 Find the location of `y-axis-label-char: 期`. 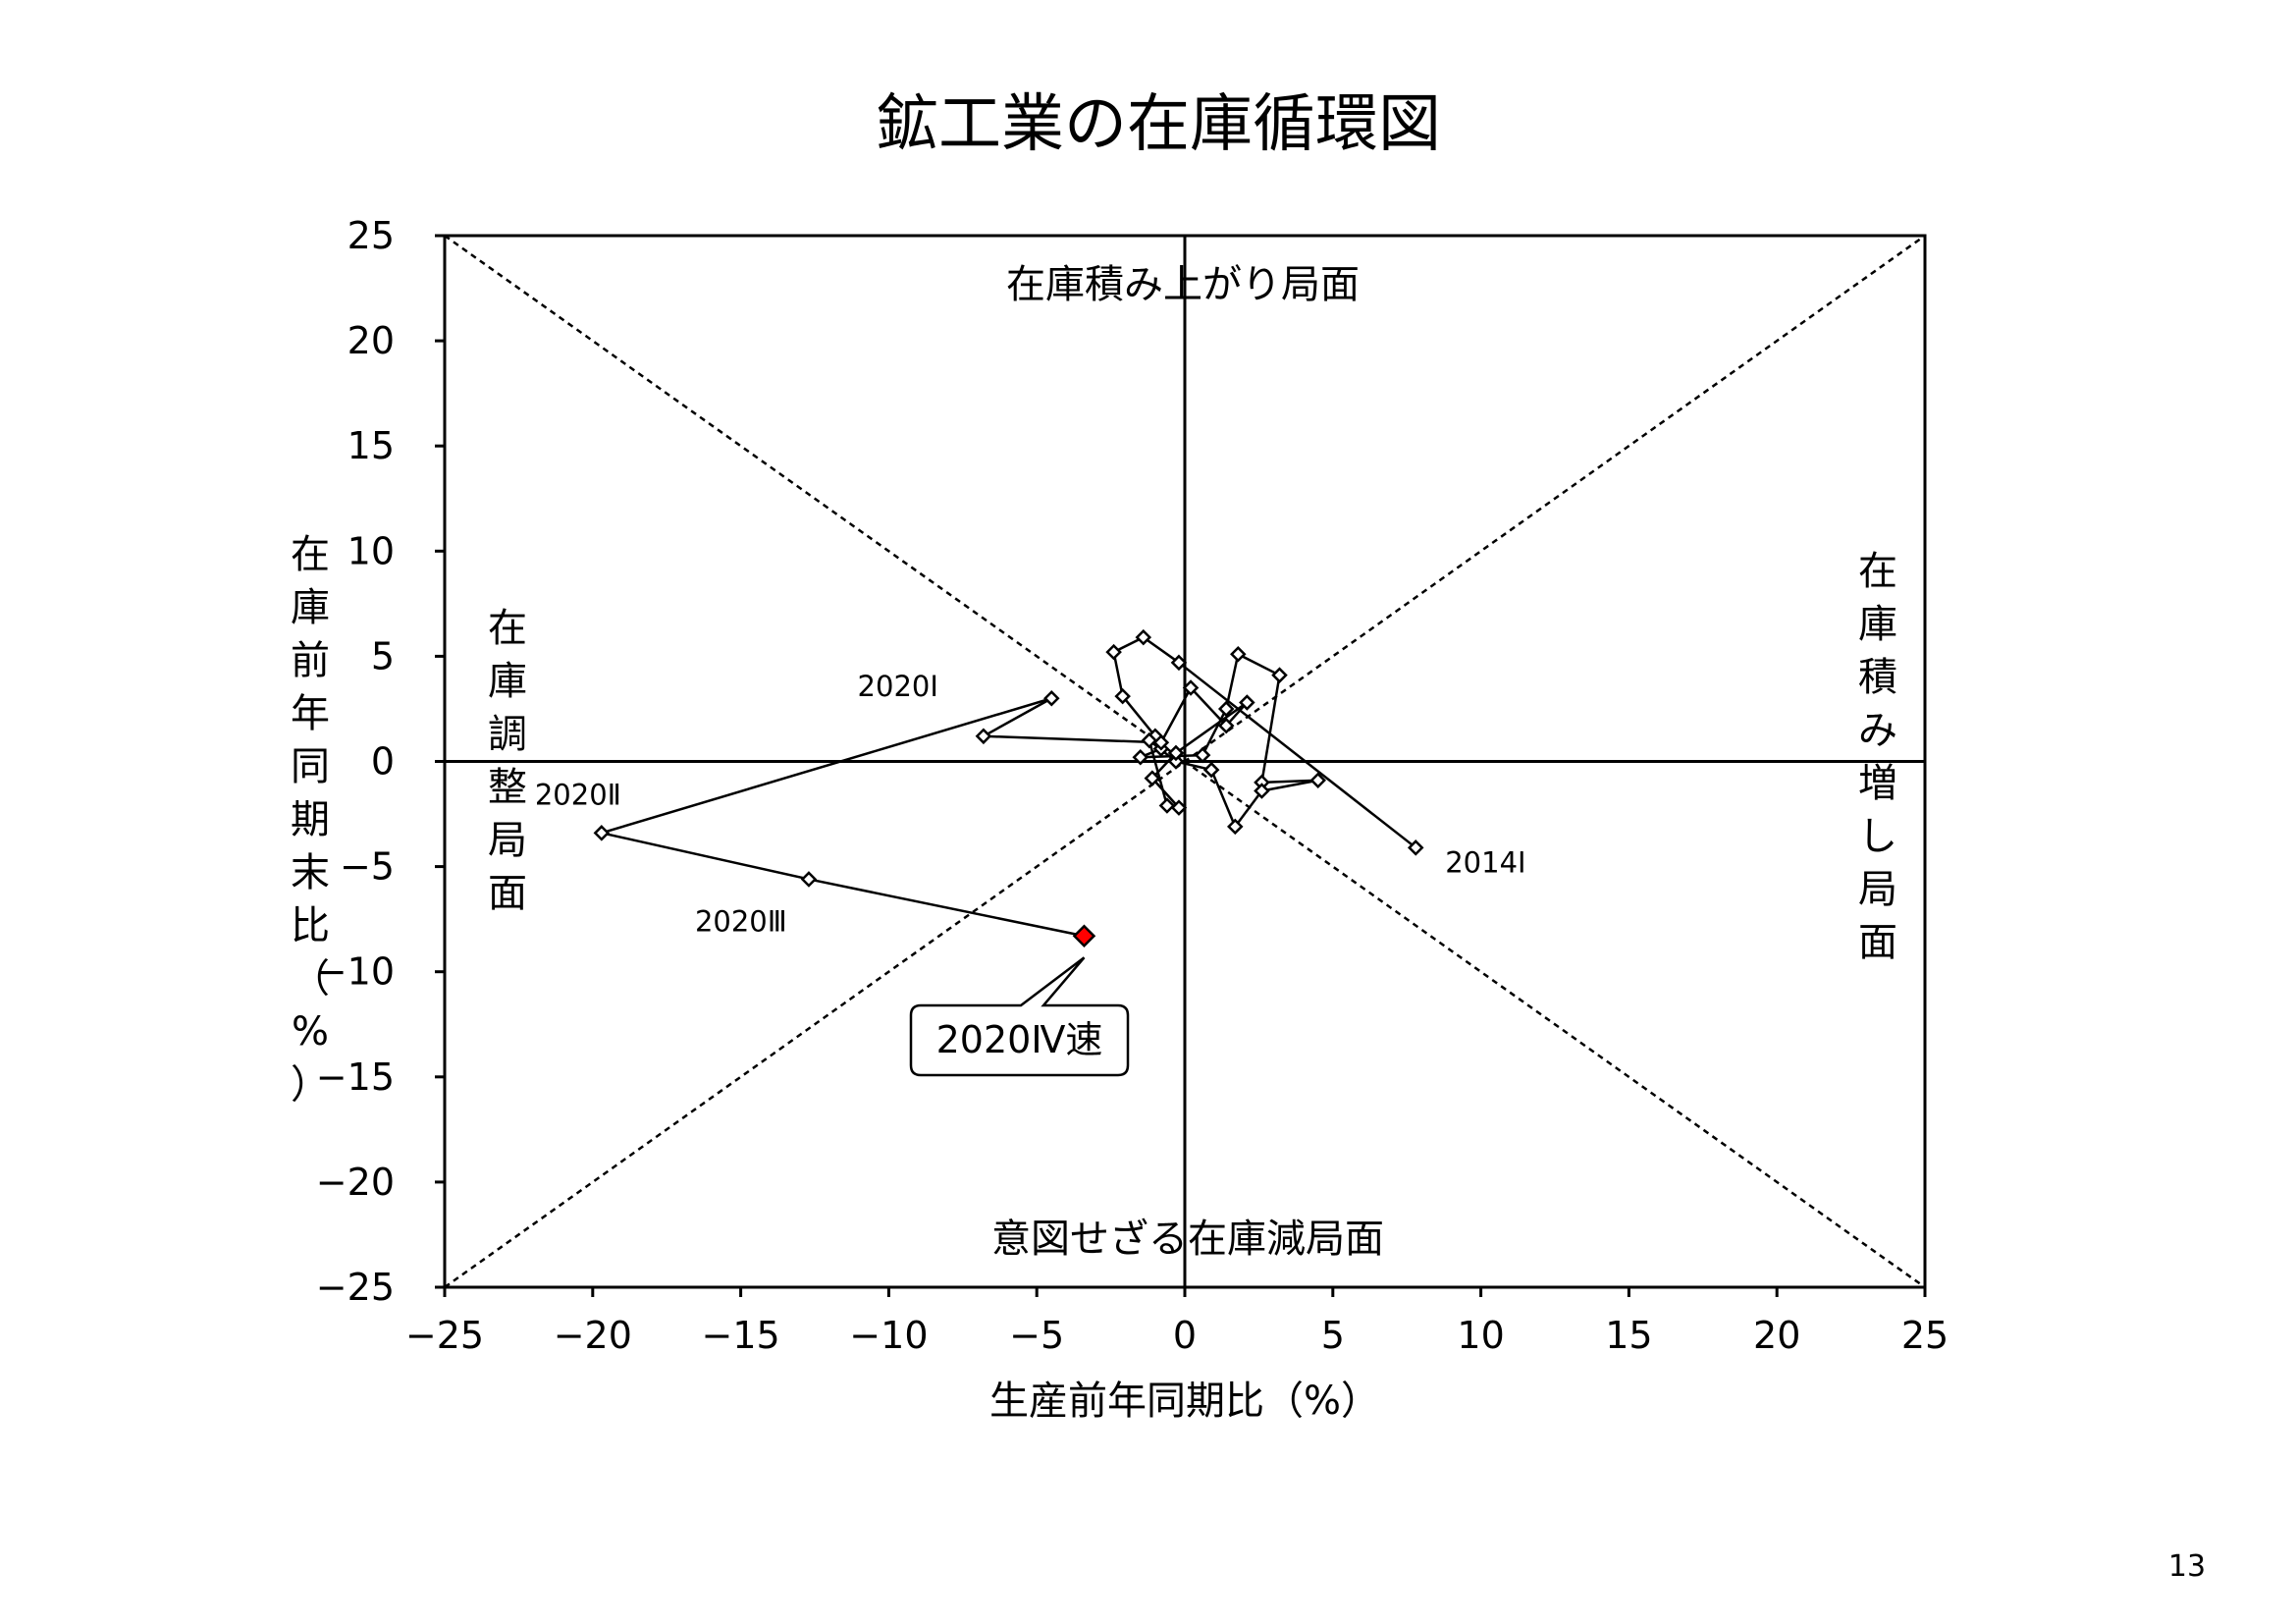

y-axis-label-char: 期 is located at coordinates (310, 819).